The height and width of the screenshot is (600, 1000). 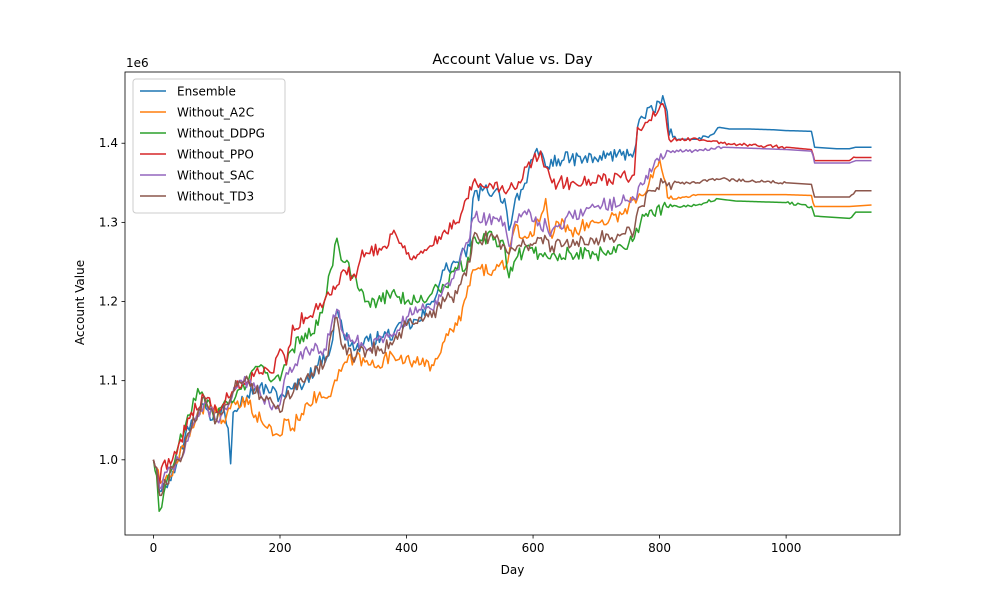 I want to click on x-tick-label: 200, so click(x=280, y=548).